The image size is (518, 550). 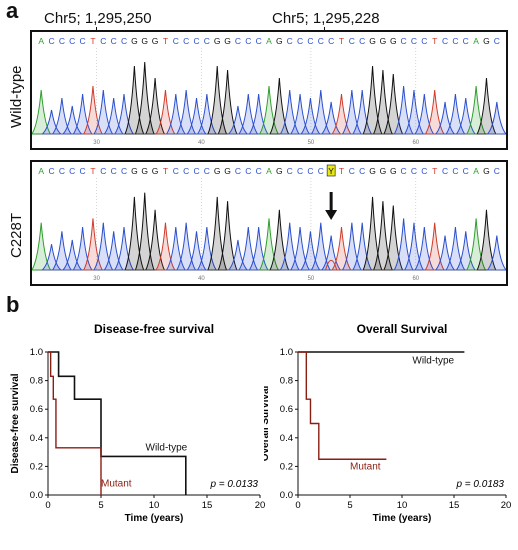 What do you see at coordinates (286, 438) in the screenshot?
I see `y-tick-label: 0.4` at bounding box center [286, 438].